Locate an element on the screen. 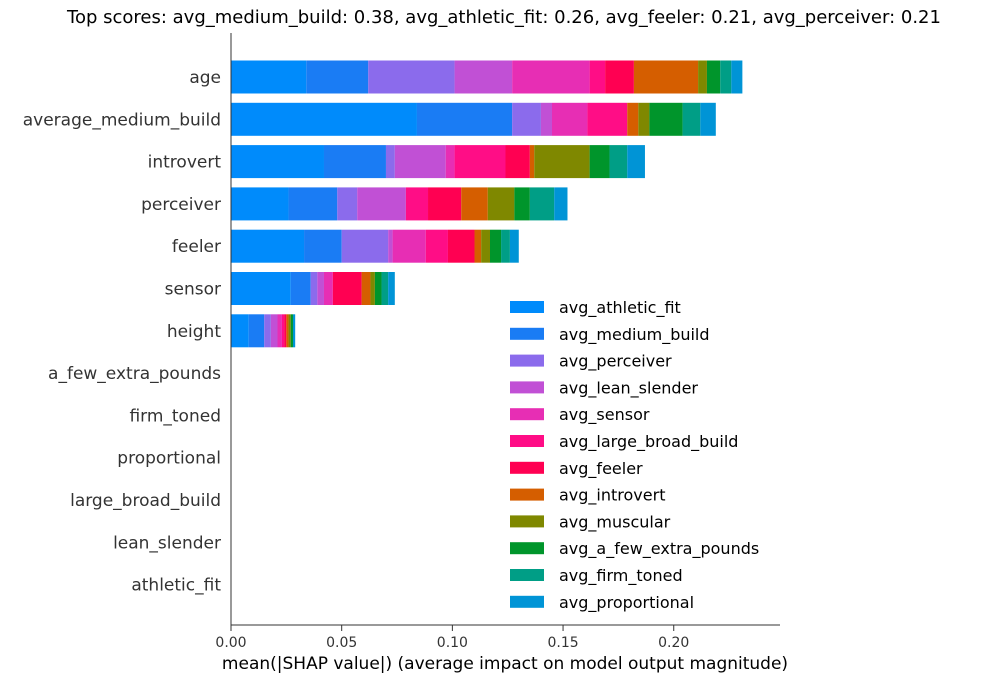 Image resolution: width=988 pixels, height=687 pixels. bar-segment-perceiver-avg_proportional is located at coordinates (561, 204).